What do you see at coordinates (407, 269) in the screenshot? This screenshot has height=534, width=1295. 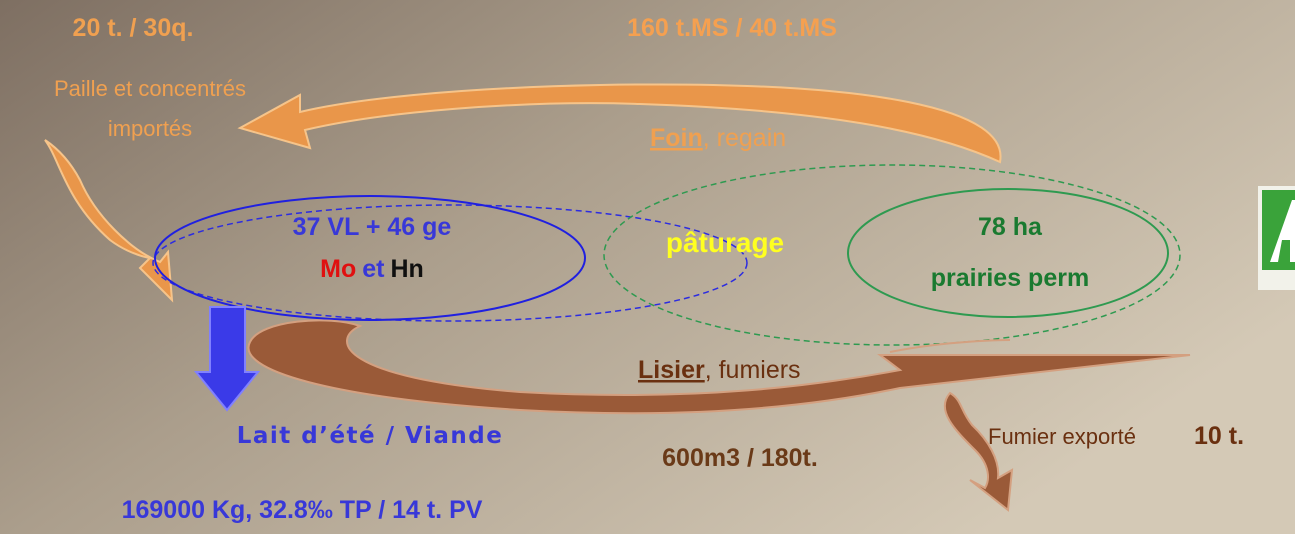 I see `breed: Hn` at bounding box center [407, 269].